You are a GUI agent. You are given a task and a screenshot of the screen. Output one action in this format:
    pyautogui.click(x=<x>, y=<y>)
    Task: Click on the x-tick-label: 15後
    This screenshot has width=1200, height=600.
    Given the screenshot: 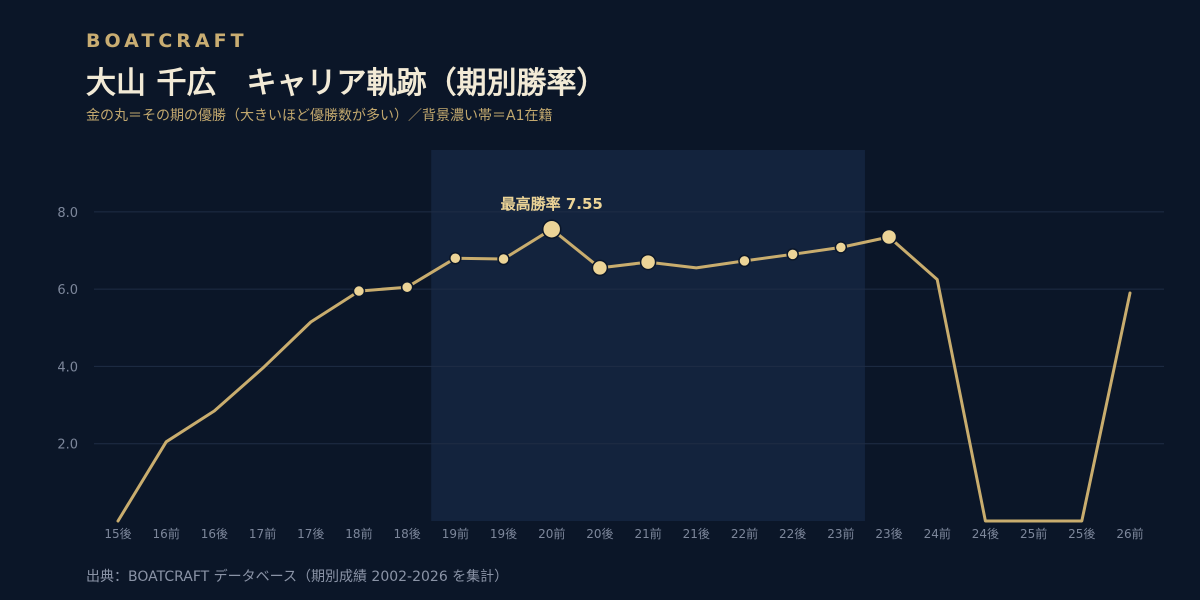 What is the action you would take?
    pyautogui.click(x=117, y=534)
    